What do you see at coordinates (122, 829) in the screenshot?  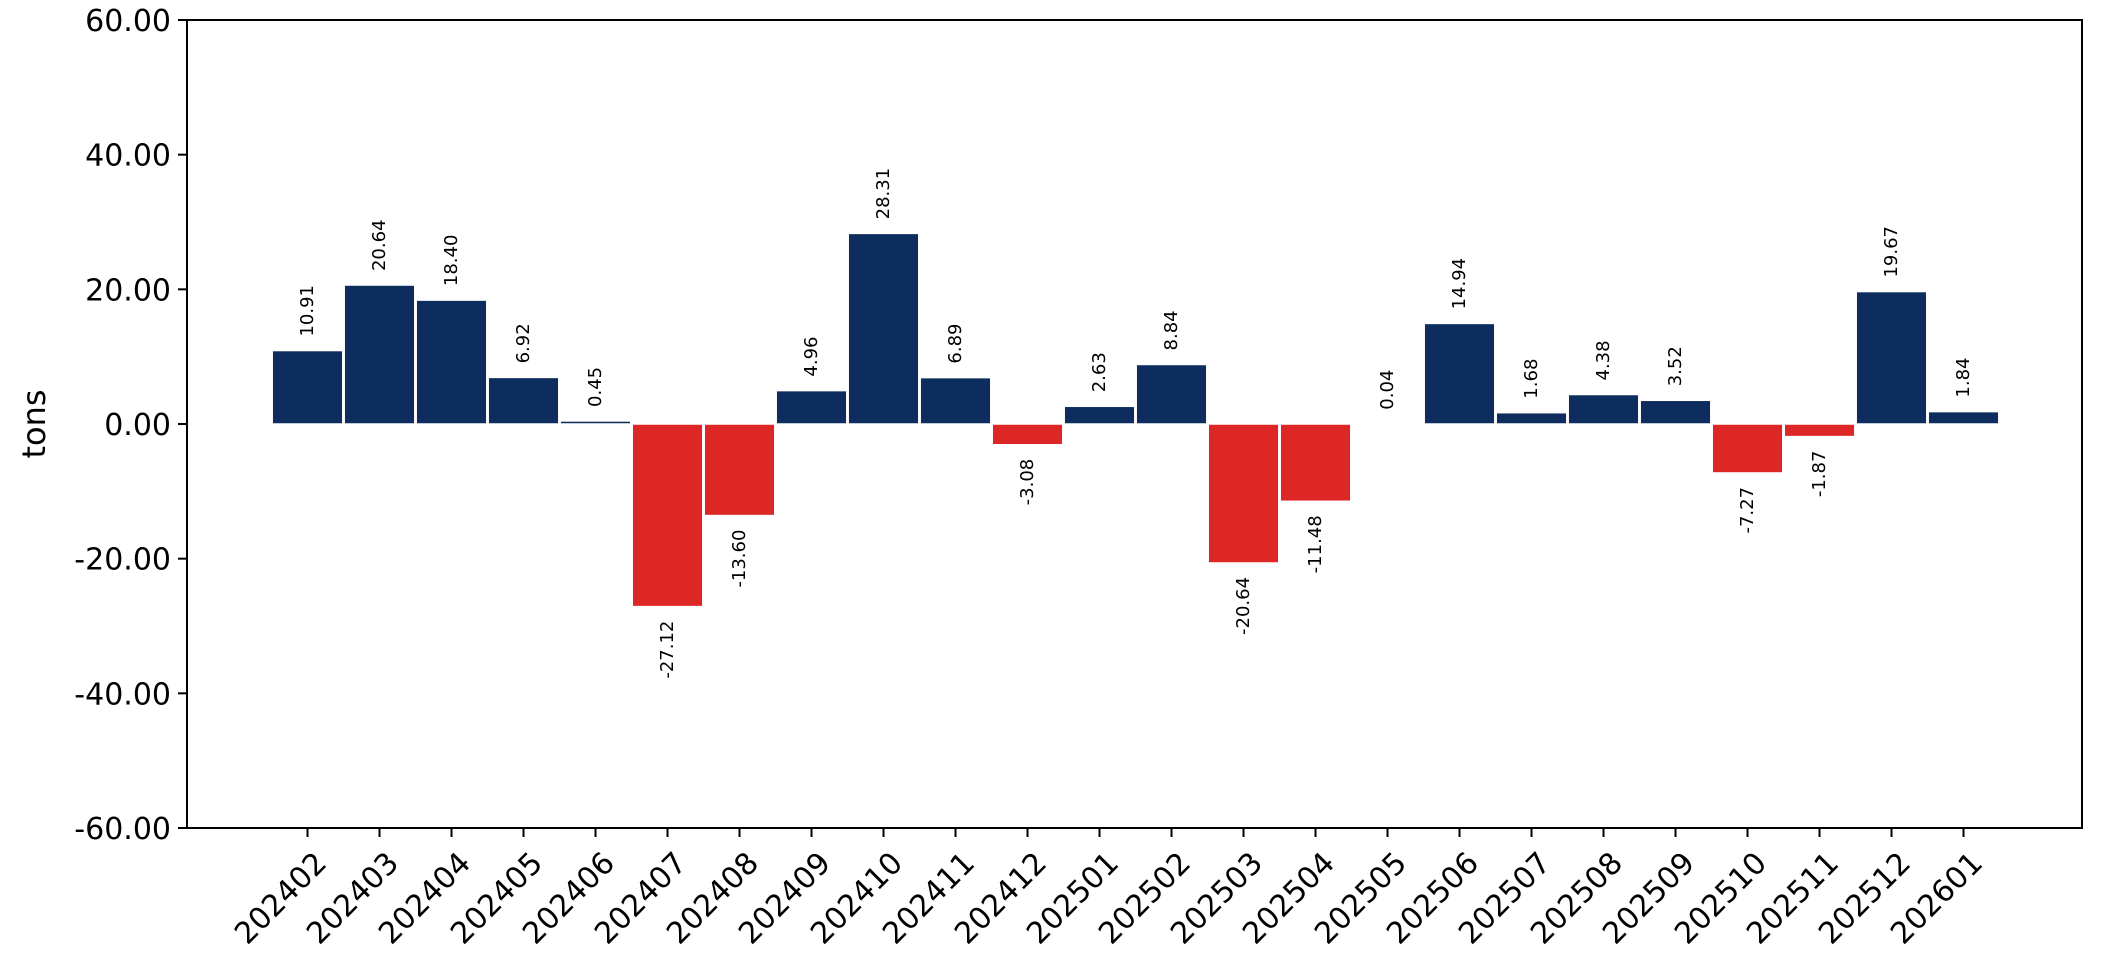 I see `y-tick-label: -60.00` at bounding box center [122, 829].